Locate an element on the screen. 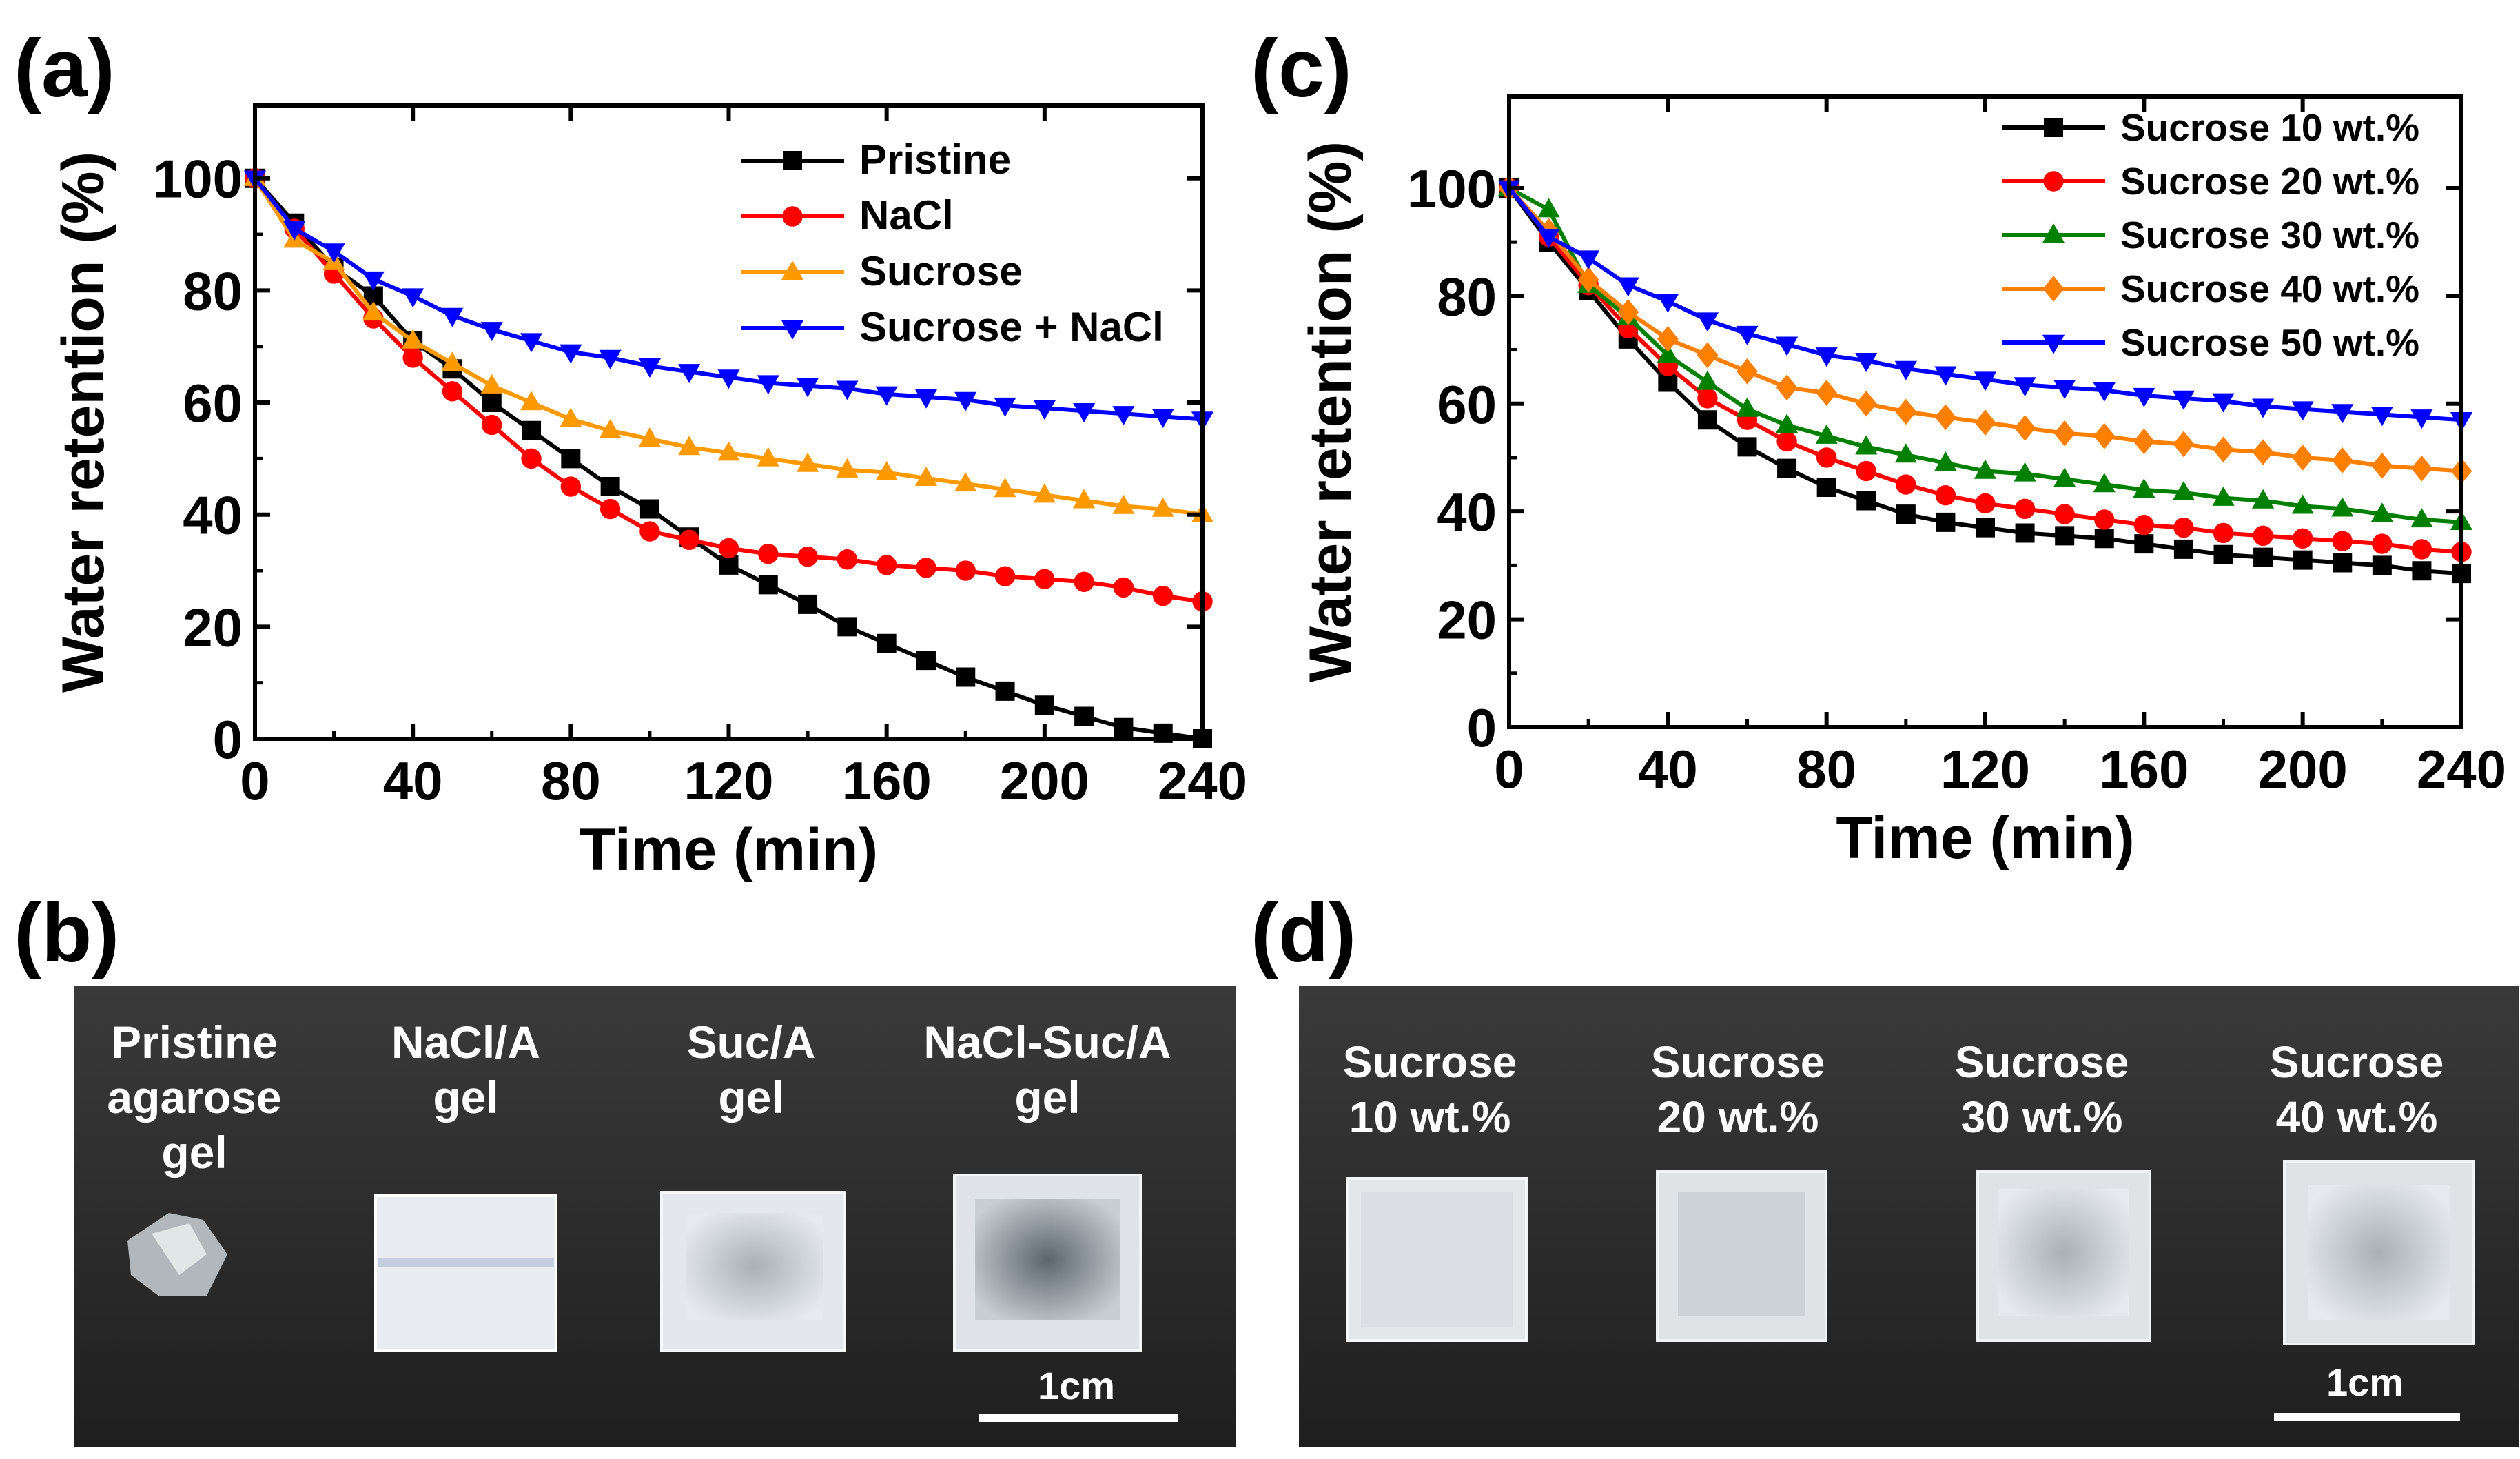 Image resolution: width=2520 pixels, height=1459 pixels. scale-bar-b is located at coordinates (1078, 1418).